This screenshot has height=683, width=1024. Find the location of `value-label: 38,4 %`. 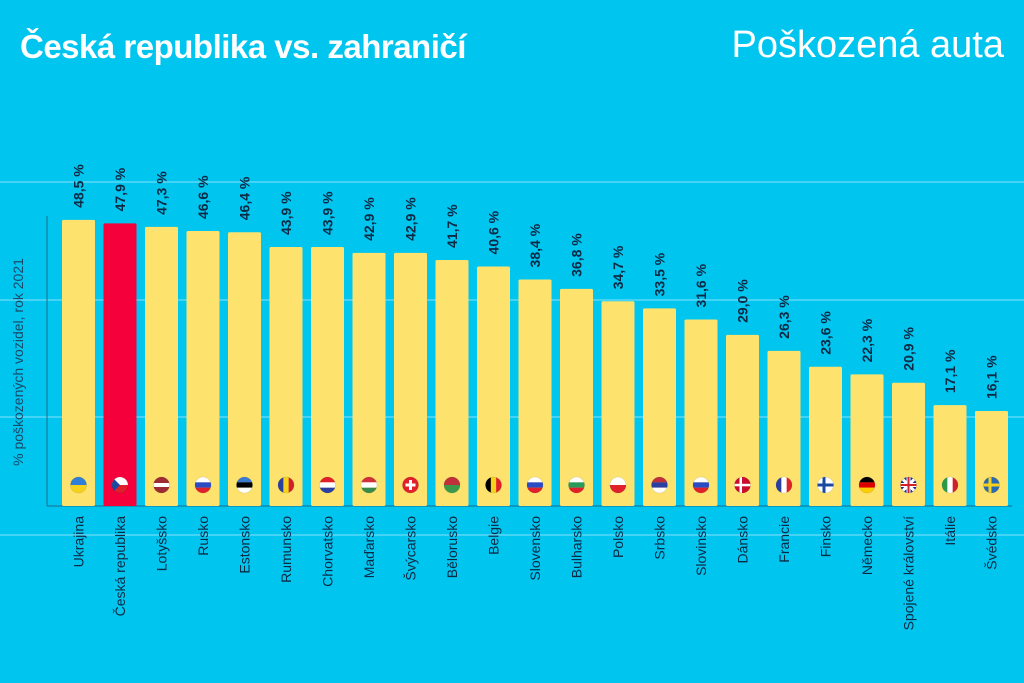

value-label: 38,4 % is located at coordinates (535, 245).